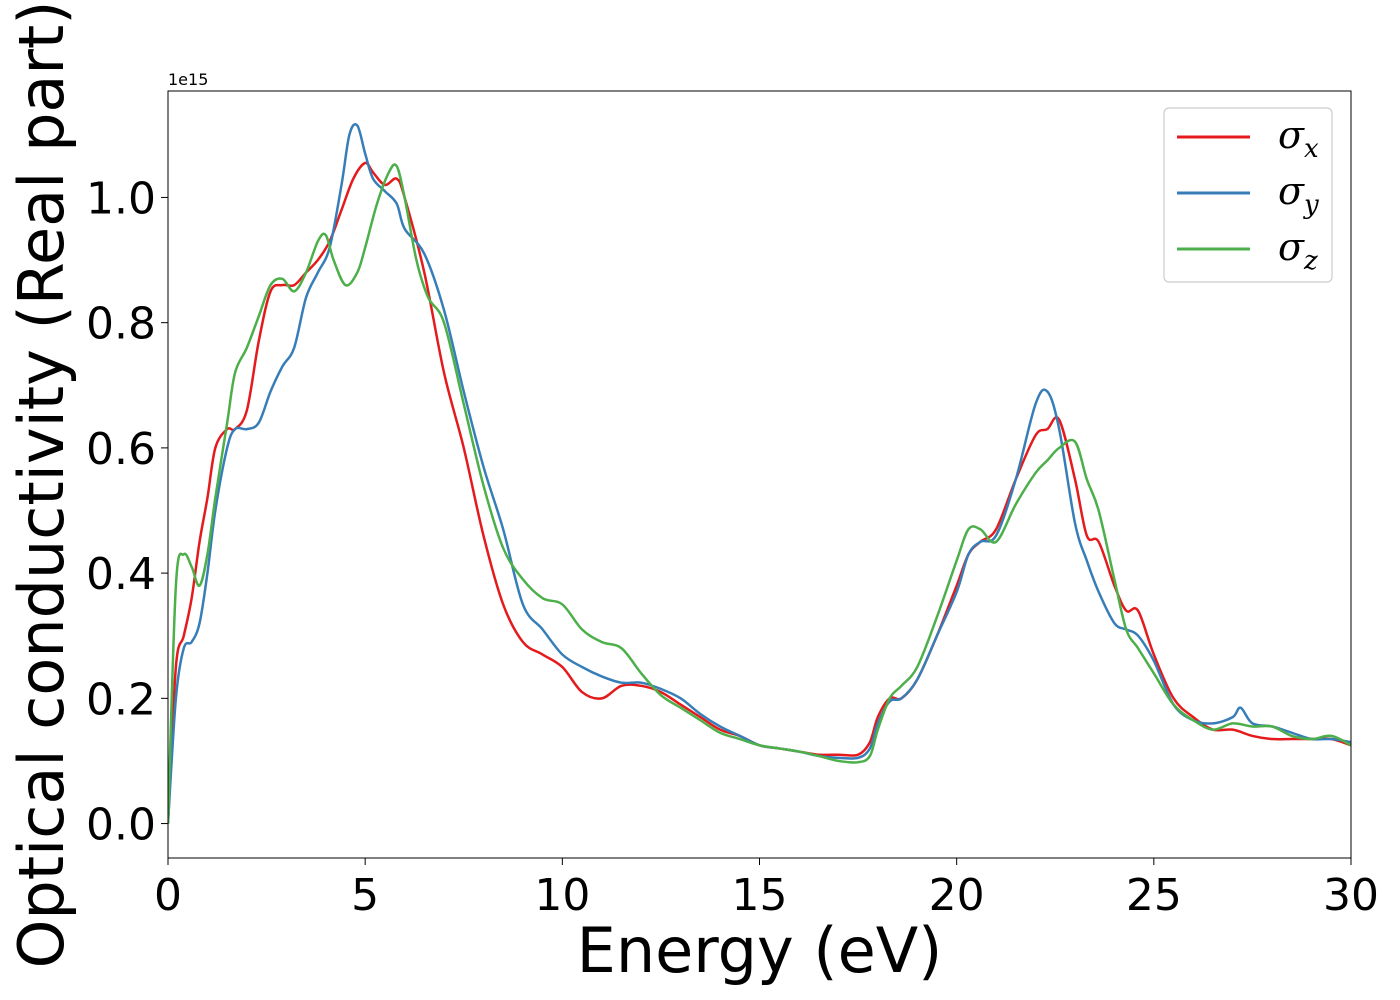 The image size is (1400, 1000). Describe the element at coordinates (1298, 194) in the screenshot. I see `legend-label-y: σy` at that location.